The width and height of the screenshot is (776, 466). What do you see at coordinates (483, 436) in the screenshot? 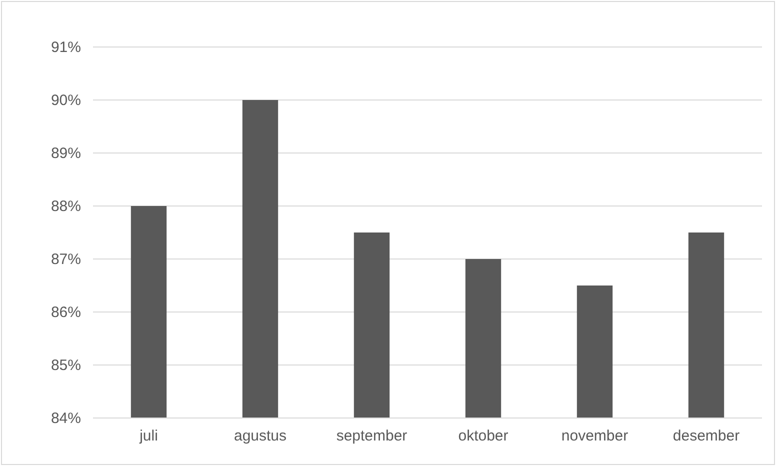
I see `x-tick-label: oktober` at bounding box center [483, 436].